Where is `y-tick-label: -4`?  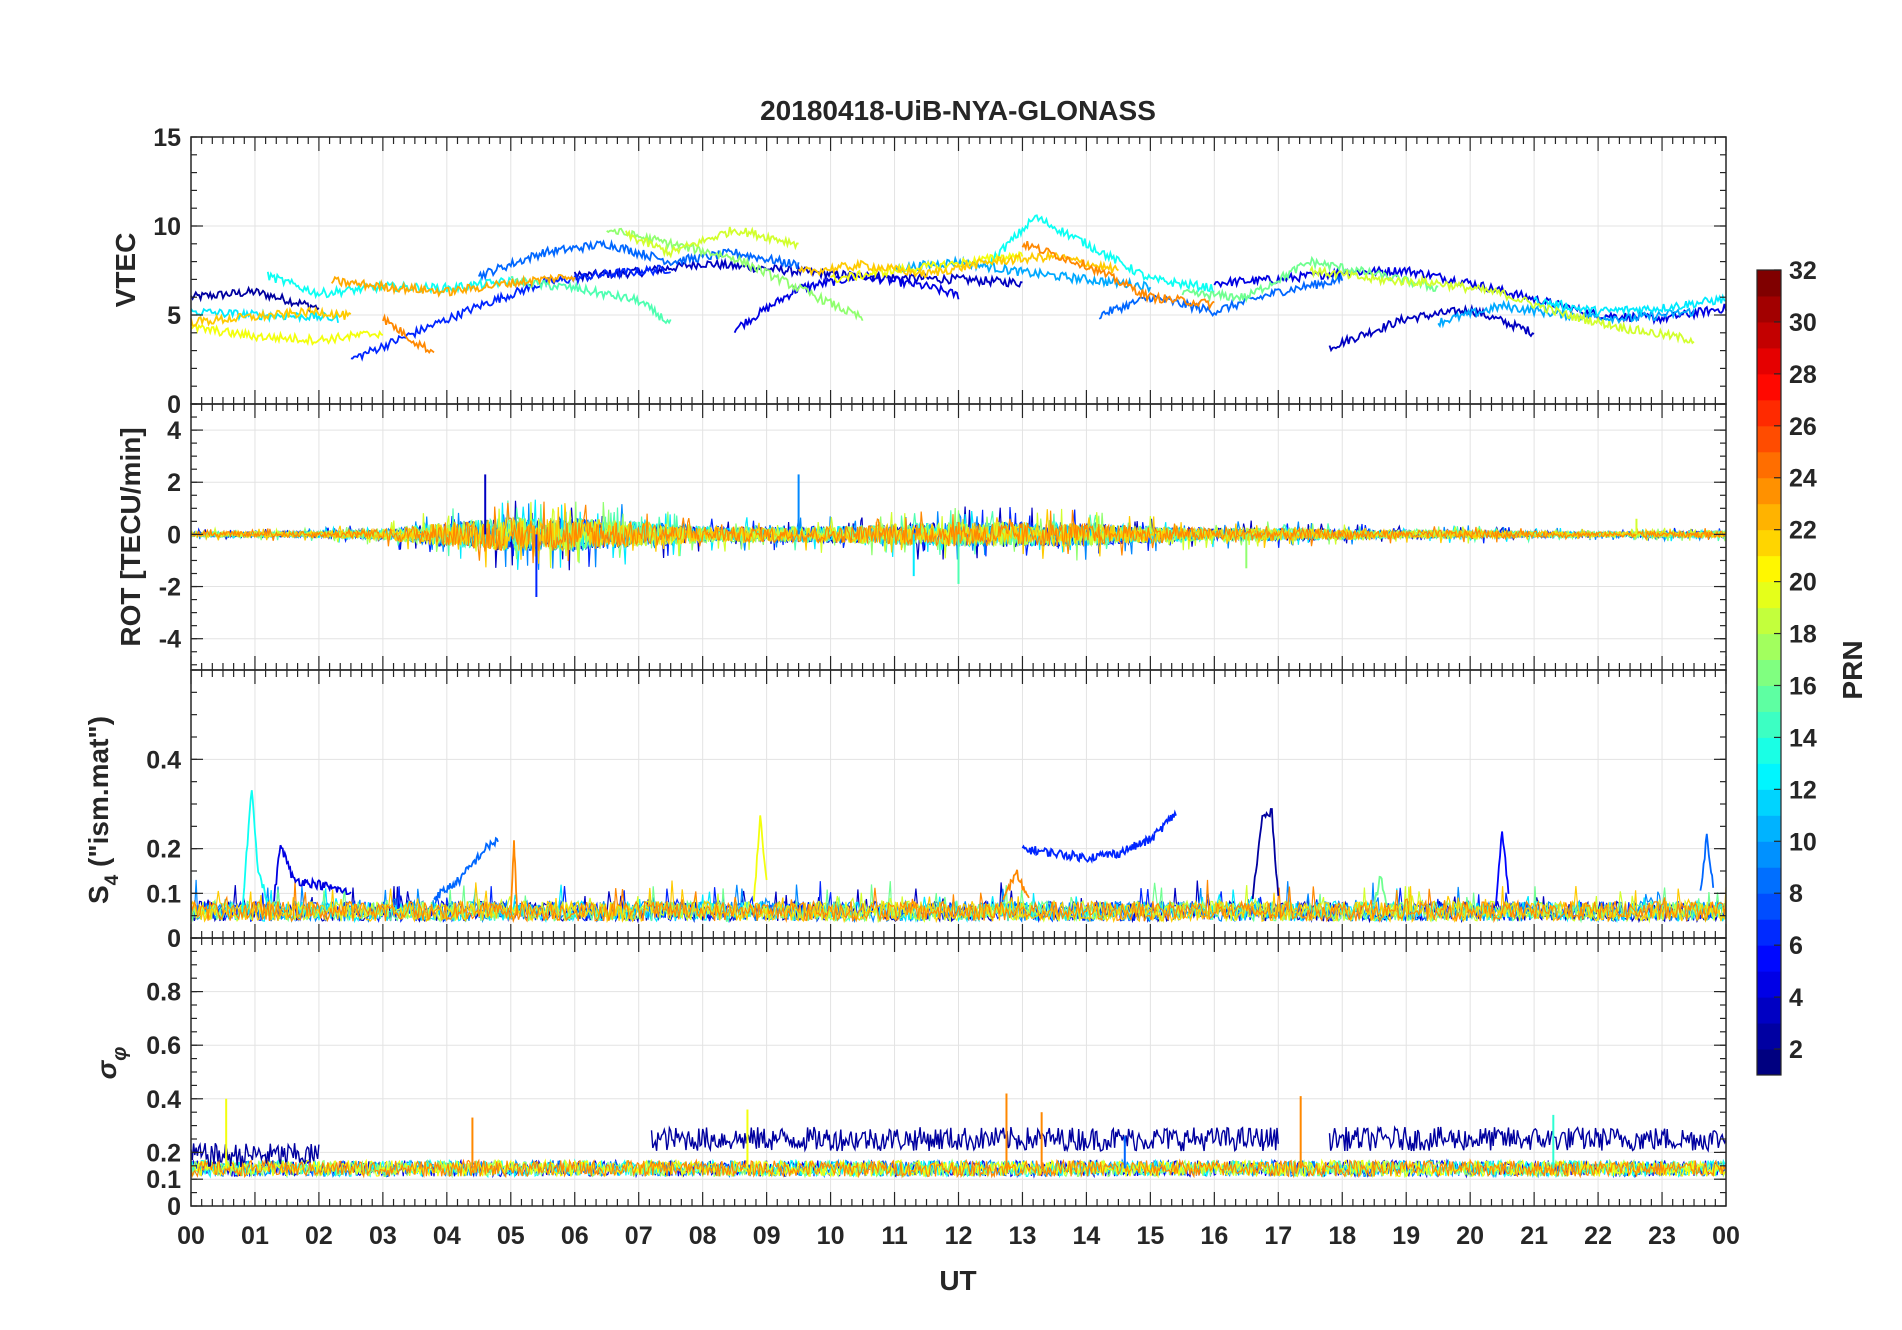 y-tick-label: -4 is located at coordinates (170, 640).